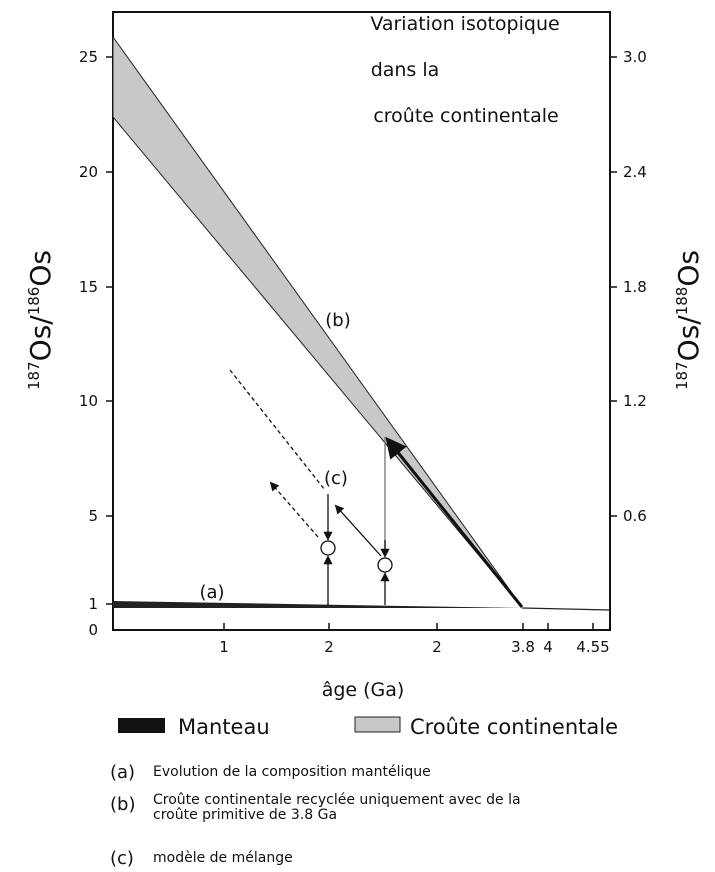  Describe the element at coordinates (635, 401) in the screenshot. I see `y2-tick-label: 1.2` at that location.